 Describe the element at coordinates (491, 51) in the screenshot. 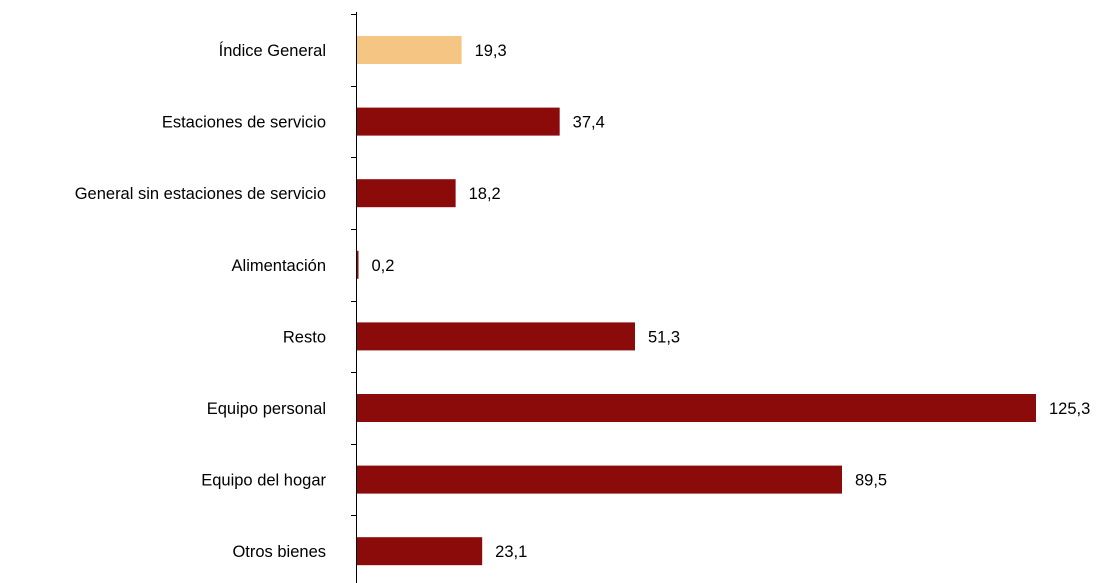

I see `value-label: 19,3` at that location.